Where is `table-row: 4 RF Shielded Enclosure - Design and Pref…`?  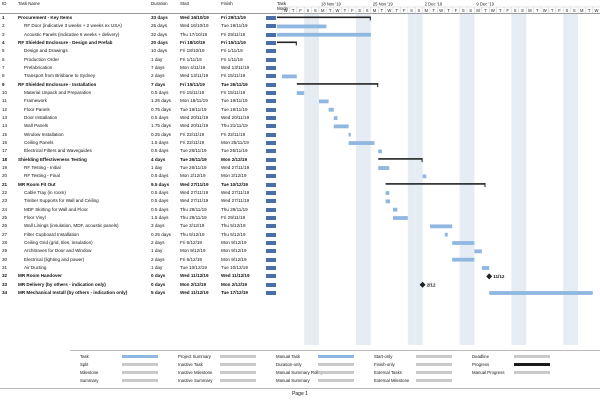
table-row: 4 RF Shielded Enclosure - Design and Pref… is located at coordinates (138, 43).